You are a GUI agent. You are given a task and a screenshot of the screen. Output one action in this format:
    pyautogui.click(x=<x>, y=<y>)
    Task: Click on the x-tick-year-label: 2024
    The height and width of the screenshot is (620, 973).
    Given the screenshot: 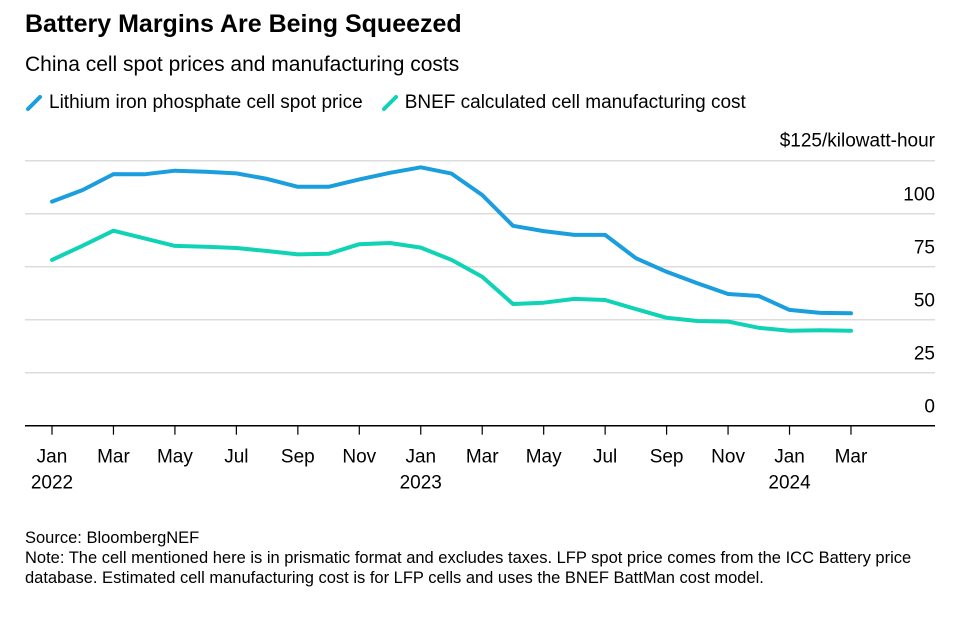 What is the action you would take?
    pyautogui.click(x=789, y=483)
    